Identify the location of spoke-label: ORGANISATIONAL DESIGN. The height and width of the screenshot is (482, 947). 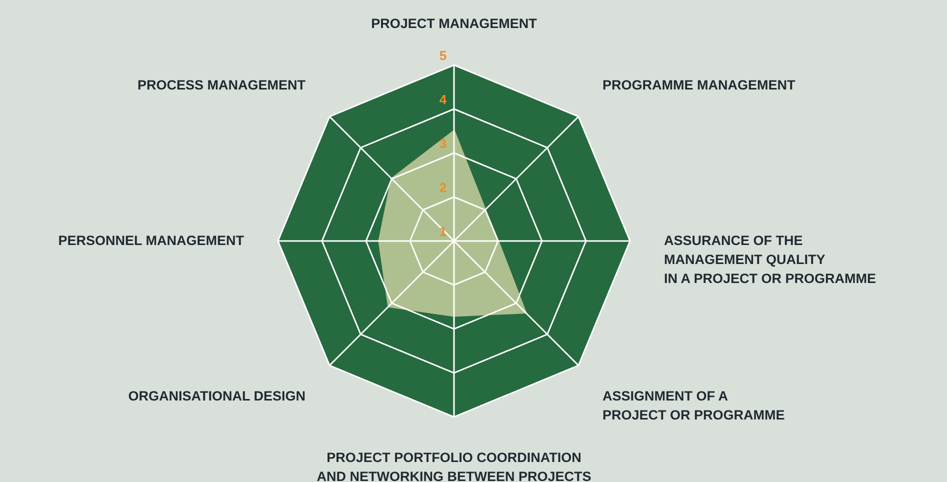
(217, 396).